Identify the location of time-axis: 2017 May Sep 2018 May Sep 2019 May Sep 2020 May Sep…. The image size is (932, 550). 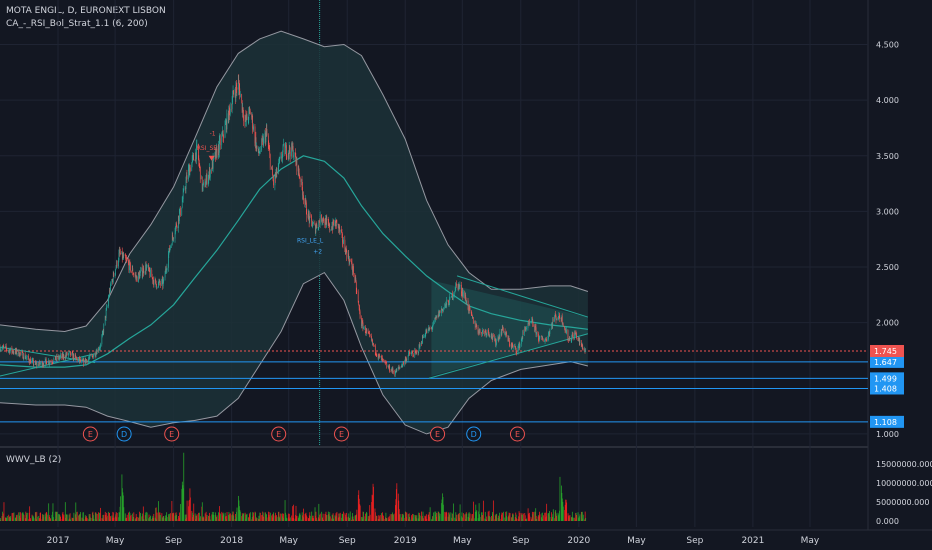
(433, 541).